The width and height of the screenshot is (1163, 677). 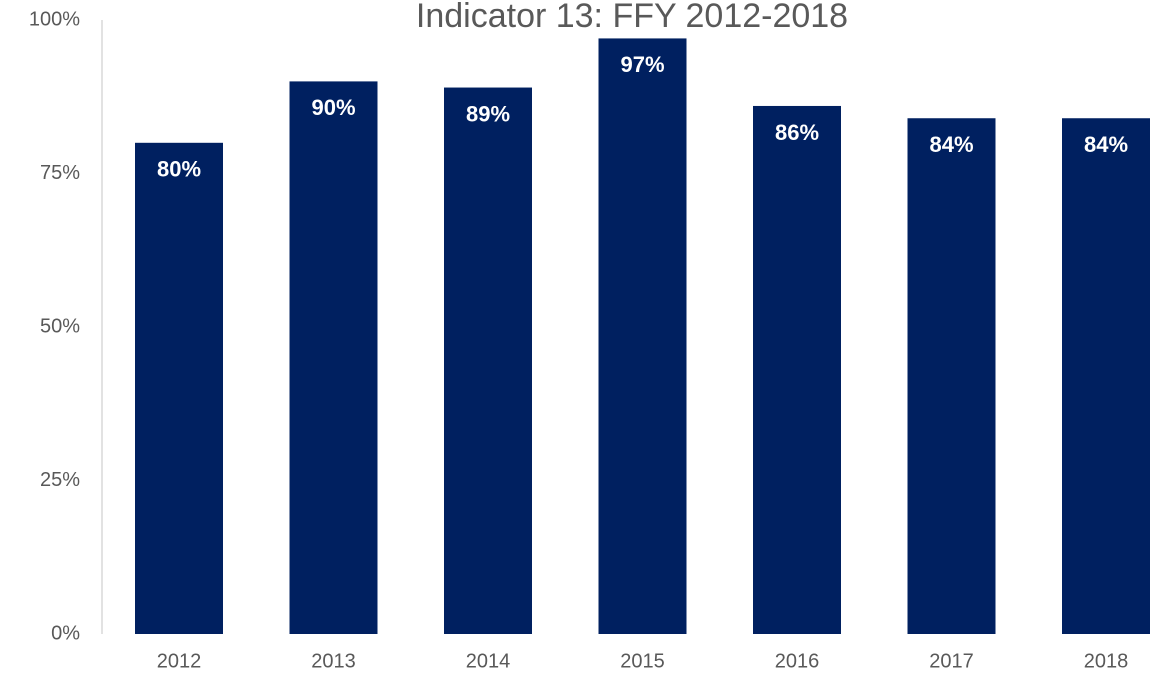 What do you see at coordinates (642, 661) in the screenshot?
I see `x-tick-label: 2015` at bounding box center [642, 661].